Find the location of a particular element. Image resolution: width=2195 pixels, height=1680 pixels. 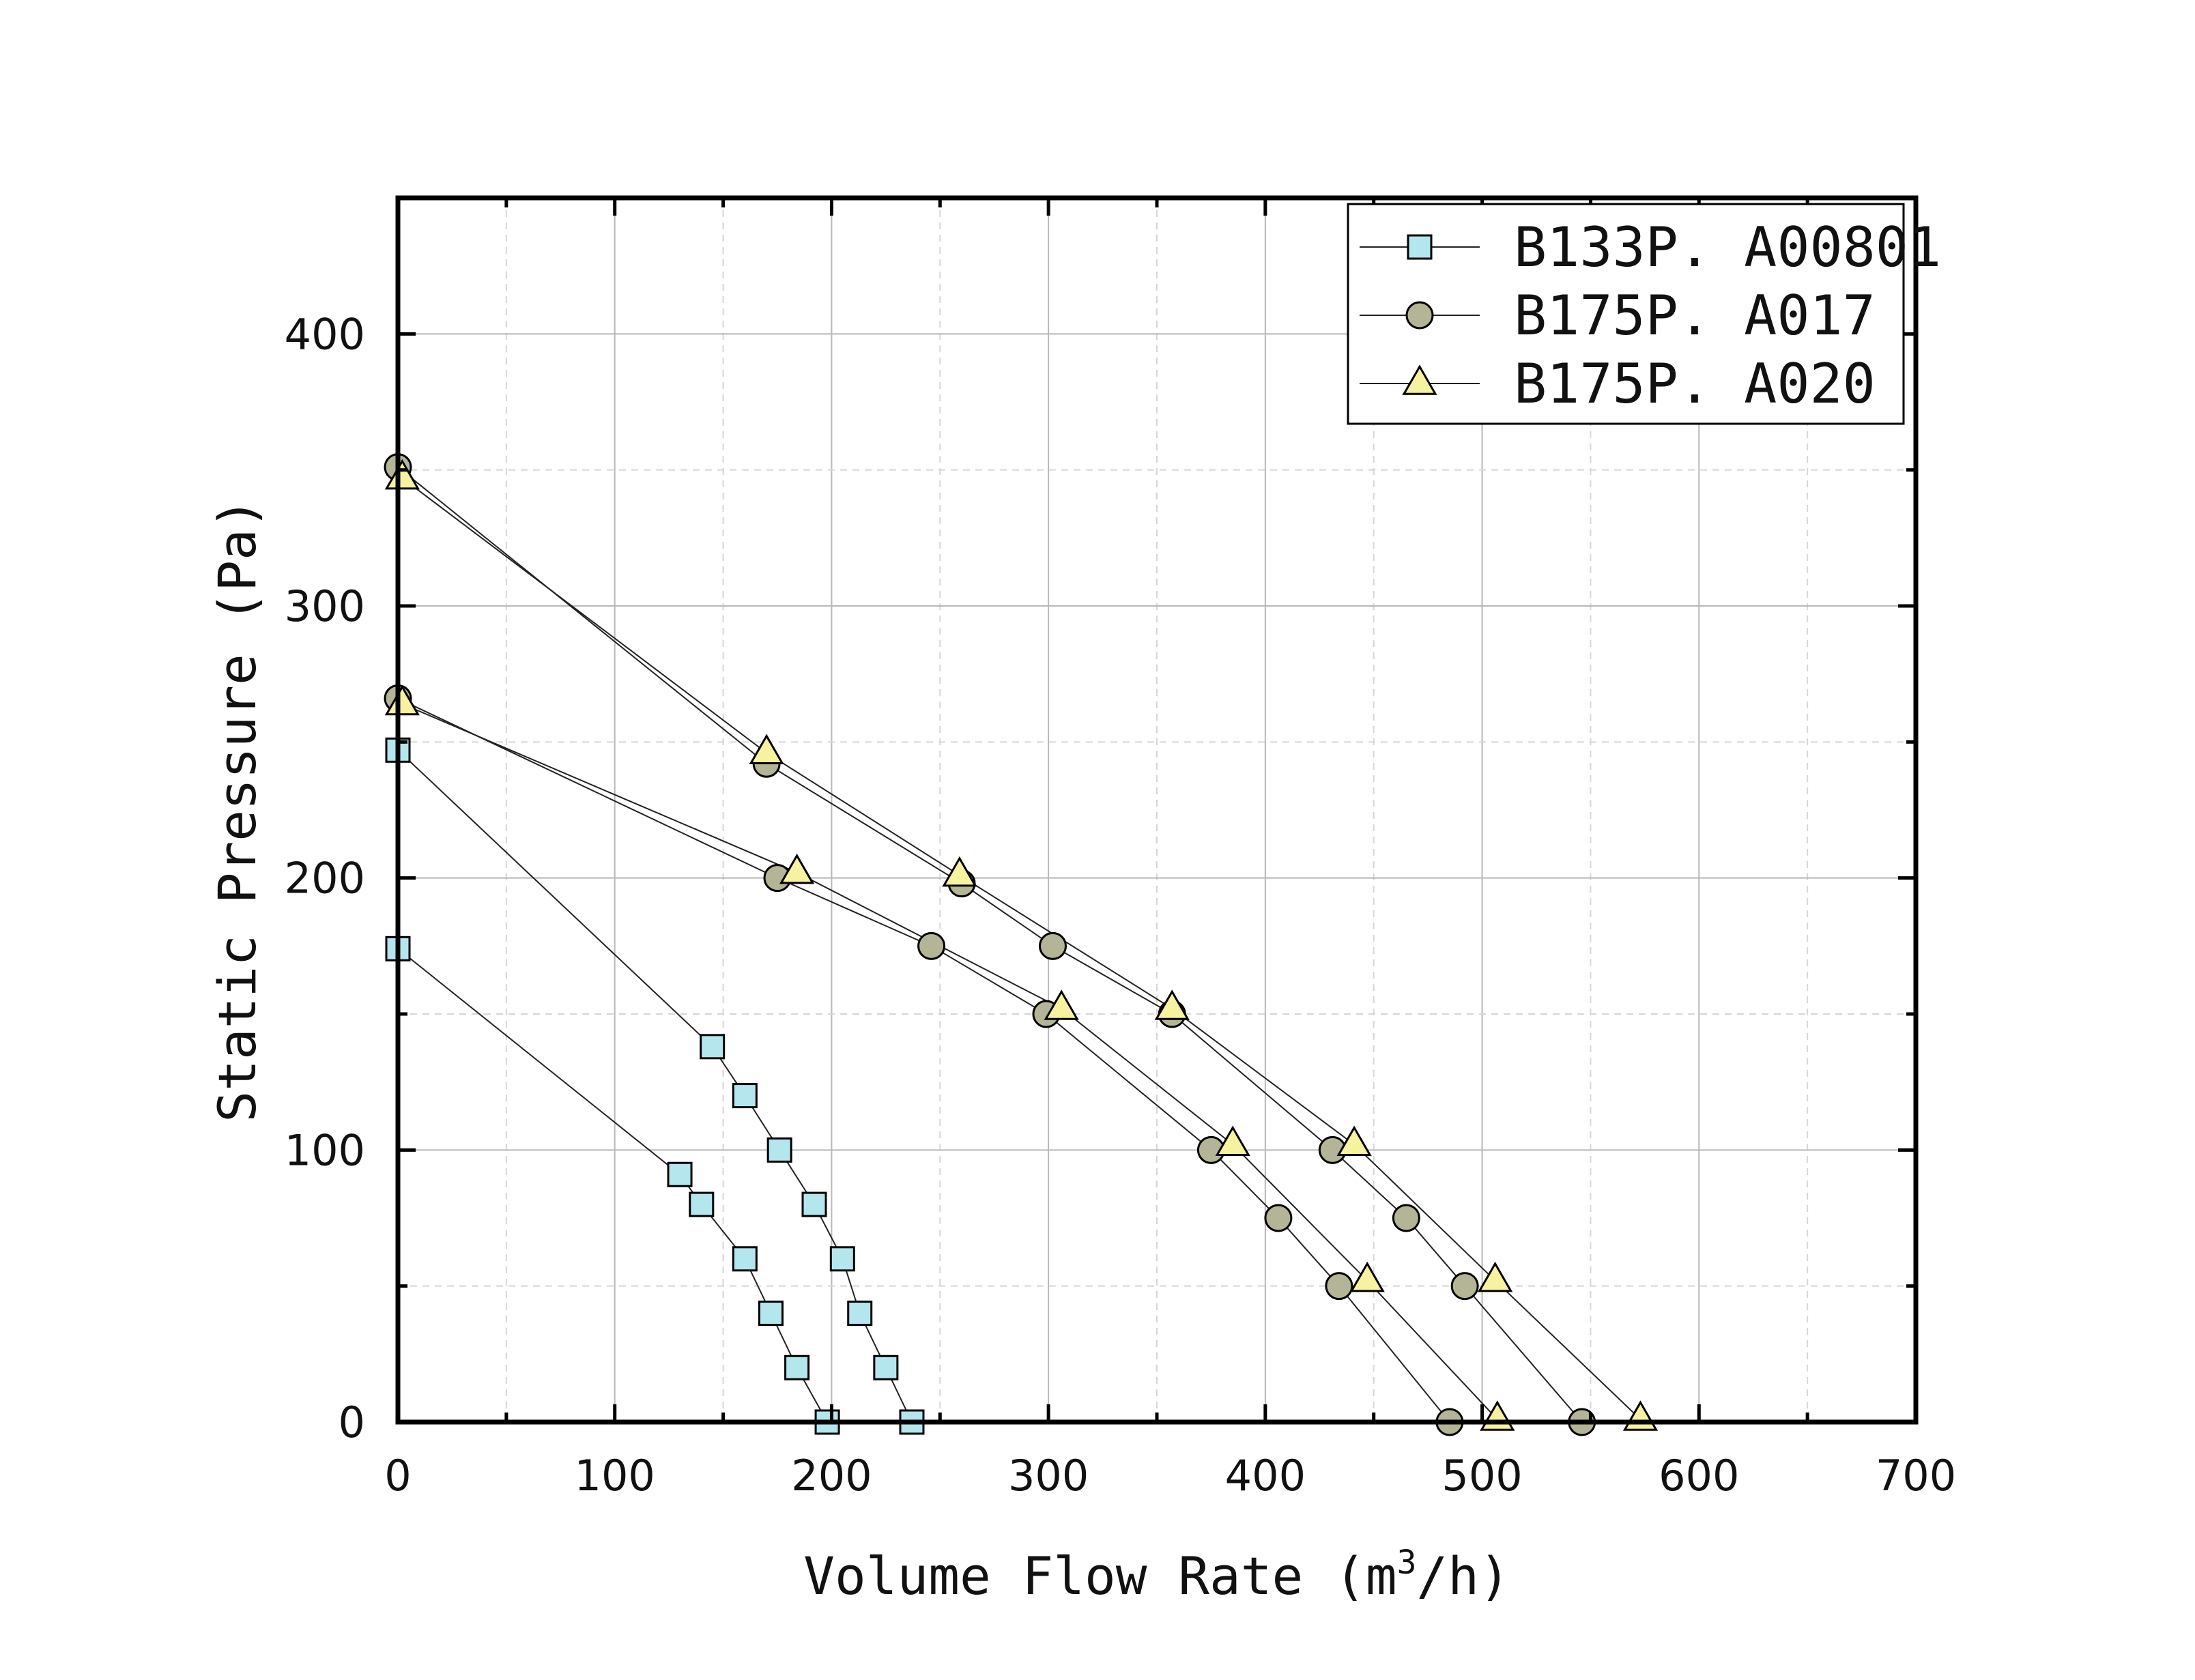

x-axis-title: Volume Flow Rate (m3/h) is located at coordinates (1156, 1575).